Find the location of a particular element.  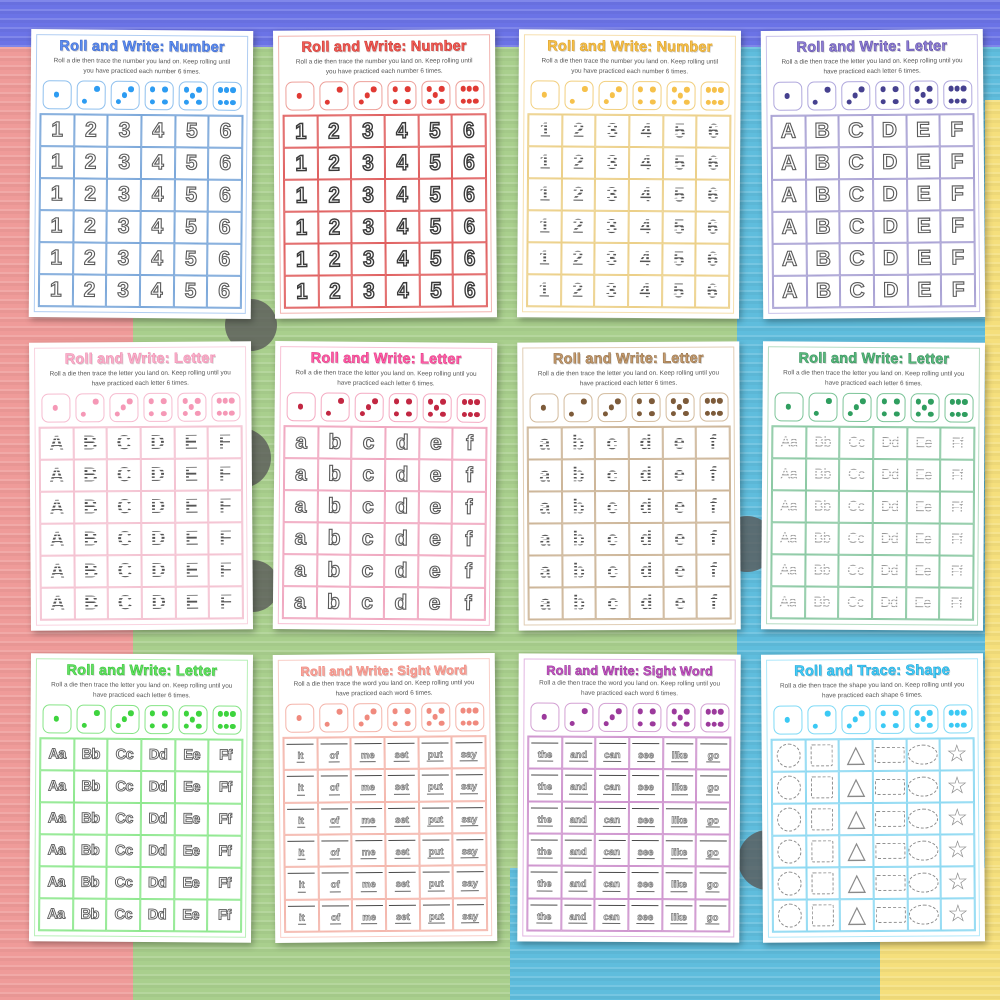

trace-cell is located at coordinates (788, 755).